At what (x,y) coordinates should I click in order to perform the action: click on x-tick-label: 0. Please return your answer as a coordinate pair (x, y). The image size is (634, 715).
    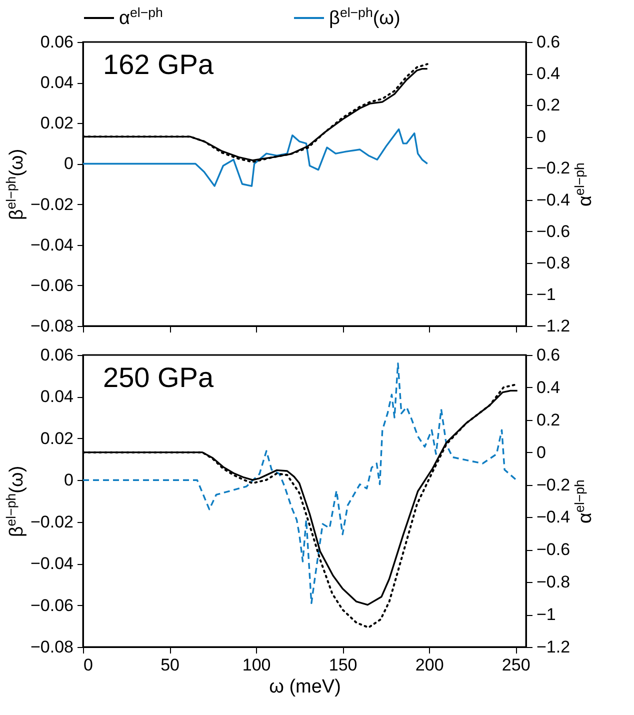
    Looking at the image, I should click on (88, 665).